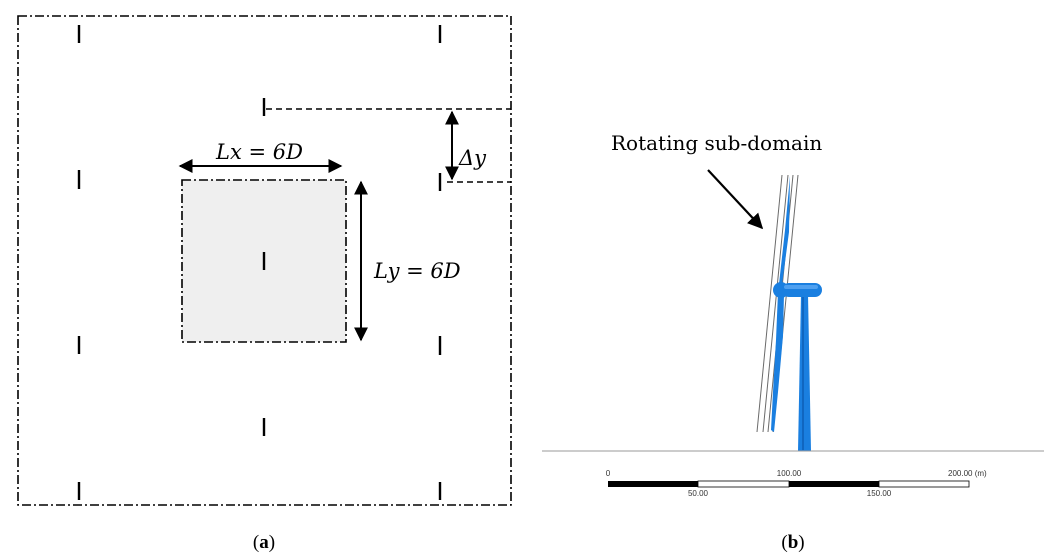  I want to click on scale-label: 200.00 (m), so click(967, 473).